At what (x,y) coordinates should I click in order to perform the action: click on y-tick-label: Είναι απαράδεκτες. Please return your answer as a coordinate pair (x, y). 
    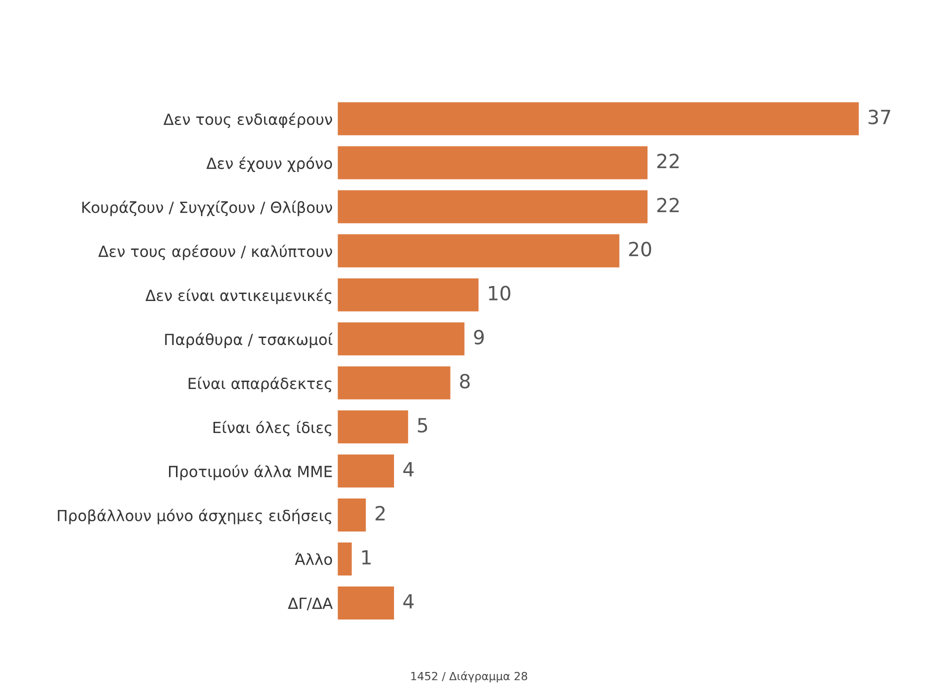
    Looking at the image, I should click on (260, 384).